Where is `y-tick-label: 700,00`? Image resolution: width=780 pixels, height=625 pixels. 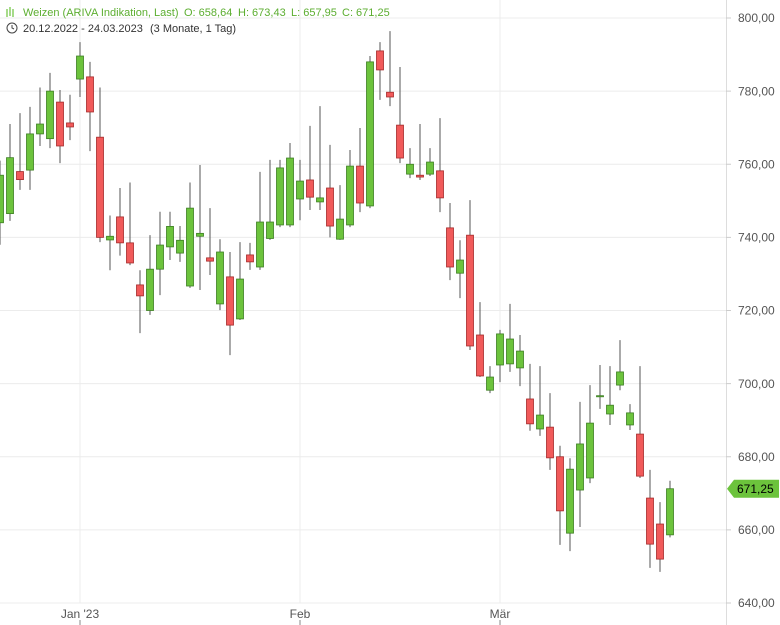
y-tick-label: 700,00 is located at coordinates (756, 384).